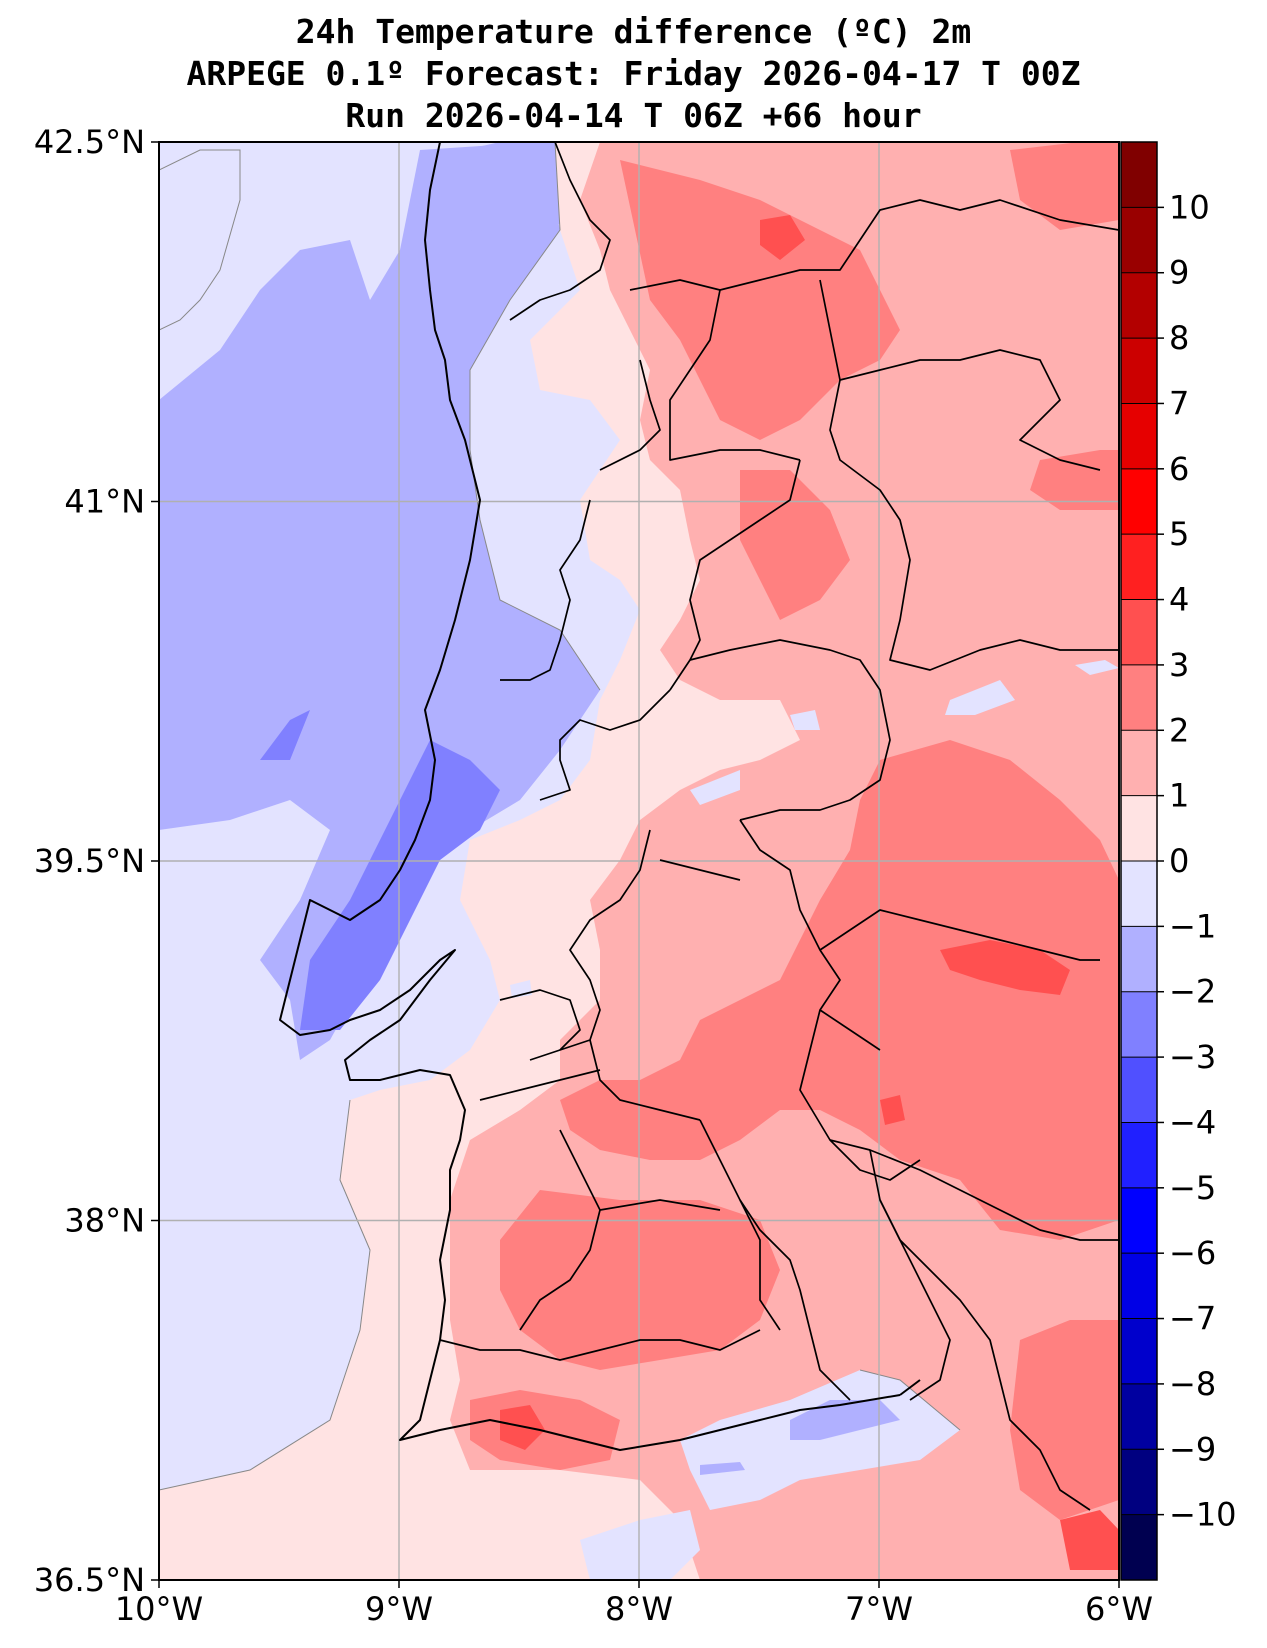 The height and width of the screenshot is (1648, 1267). Describe the element at coordinates (1179, 273) in the screenshot. I see `colorbar-tick-label: 9` at that location.